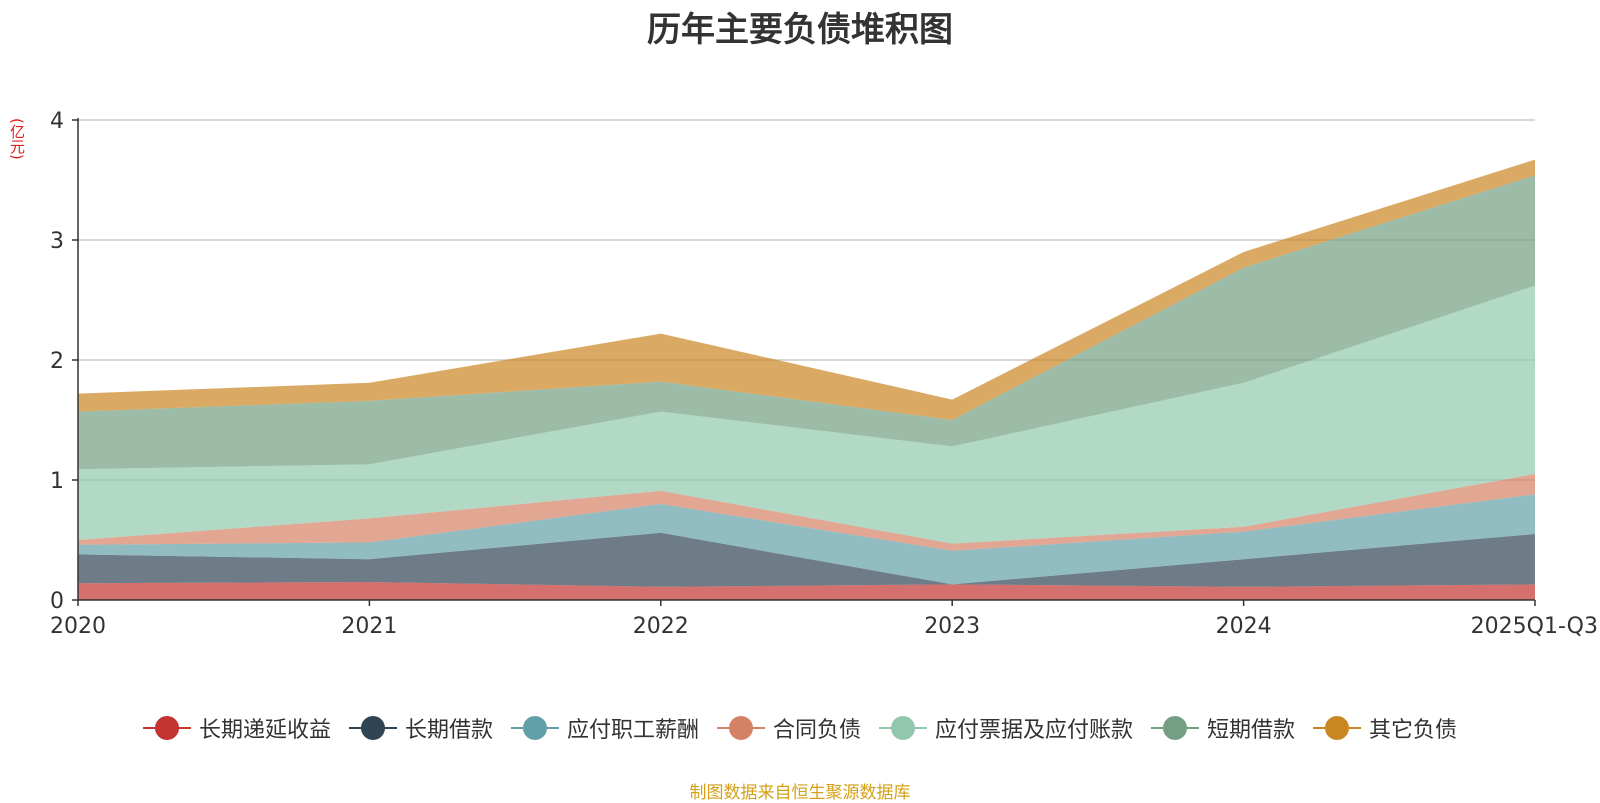 The height and width of the screenshot is (803, 1600). Describe the element at coordinates (57, 601) in the screenshot. I see `y-tick-label: 0` at that location.